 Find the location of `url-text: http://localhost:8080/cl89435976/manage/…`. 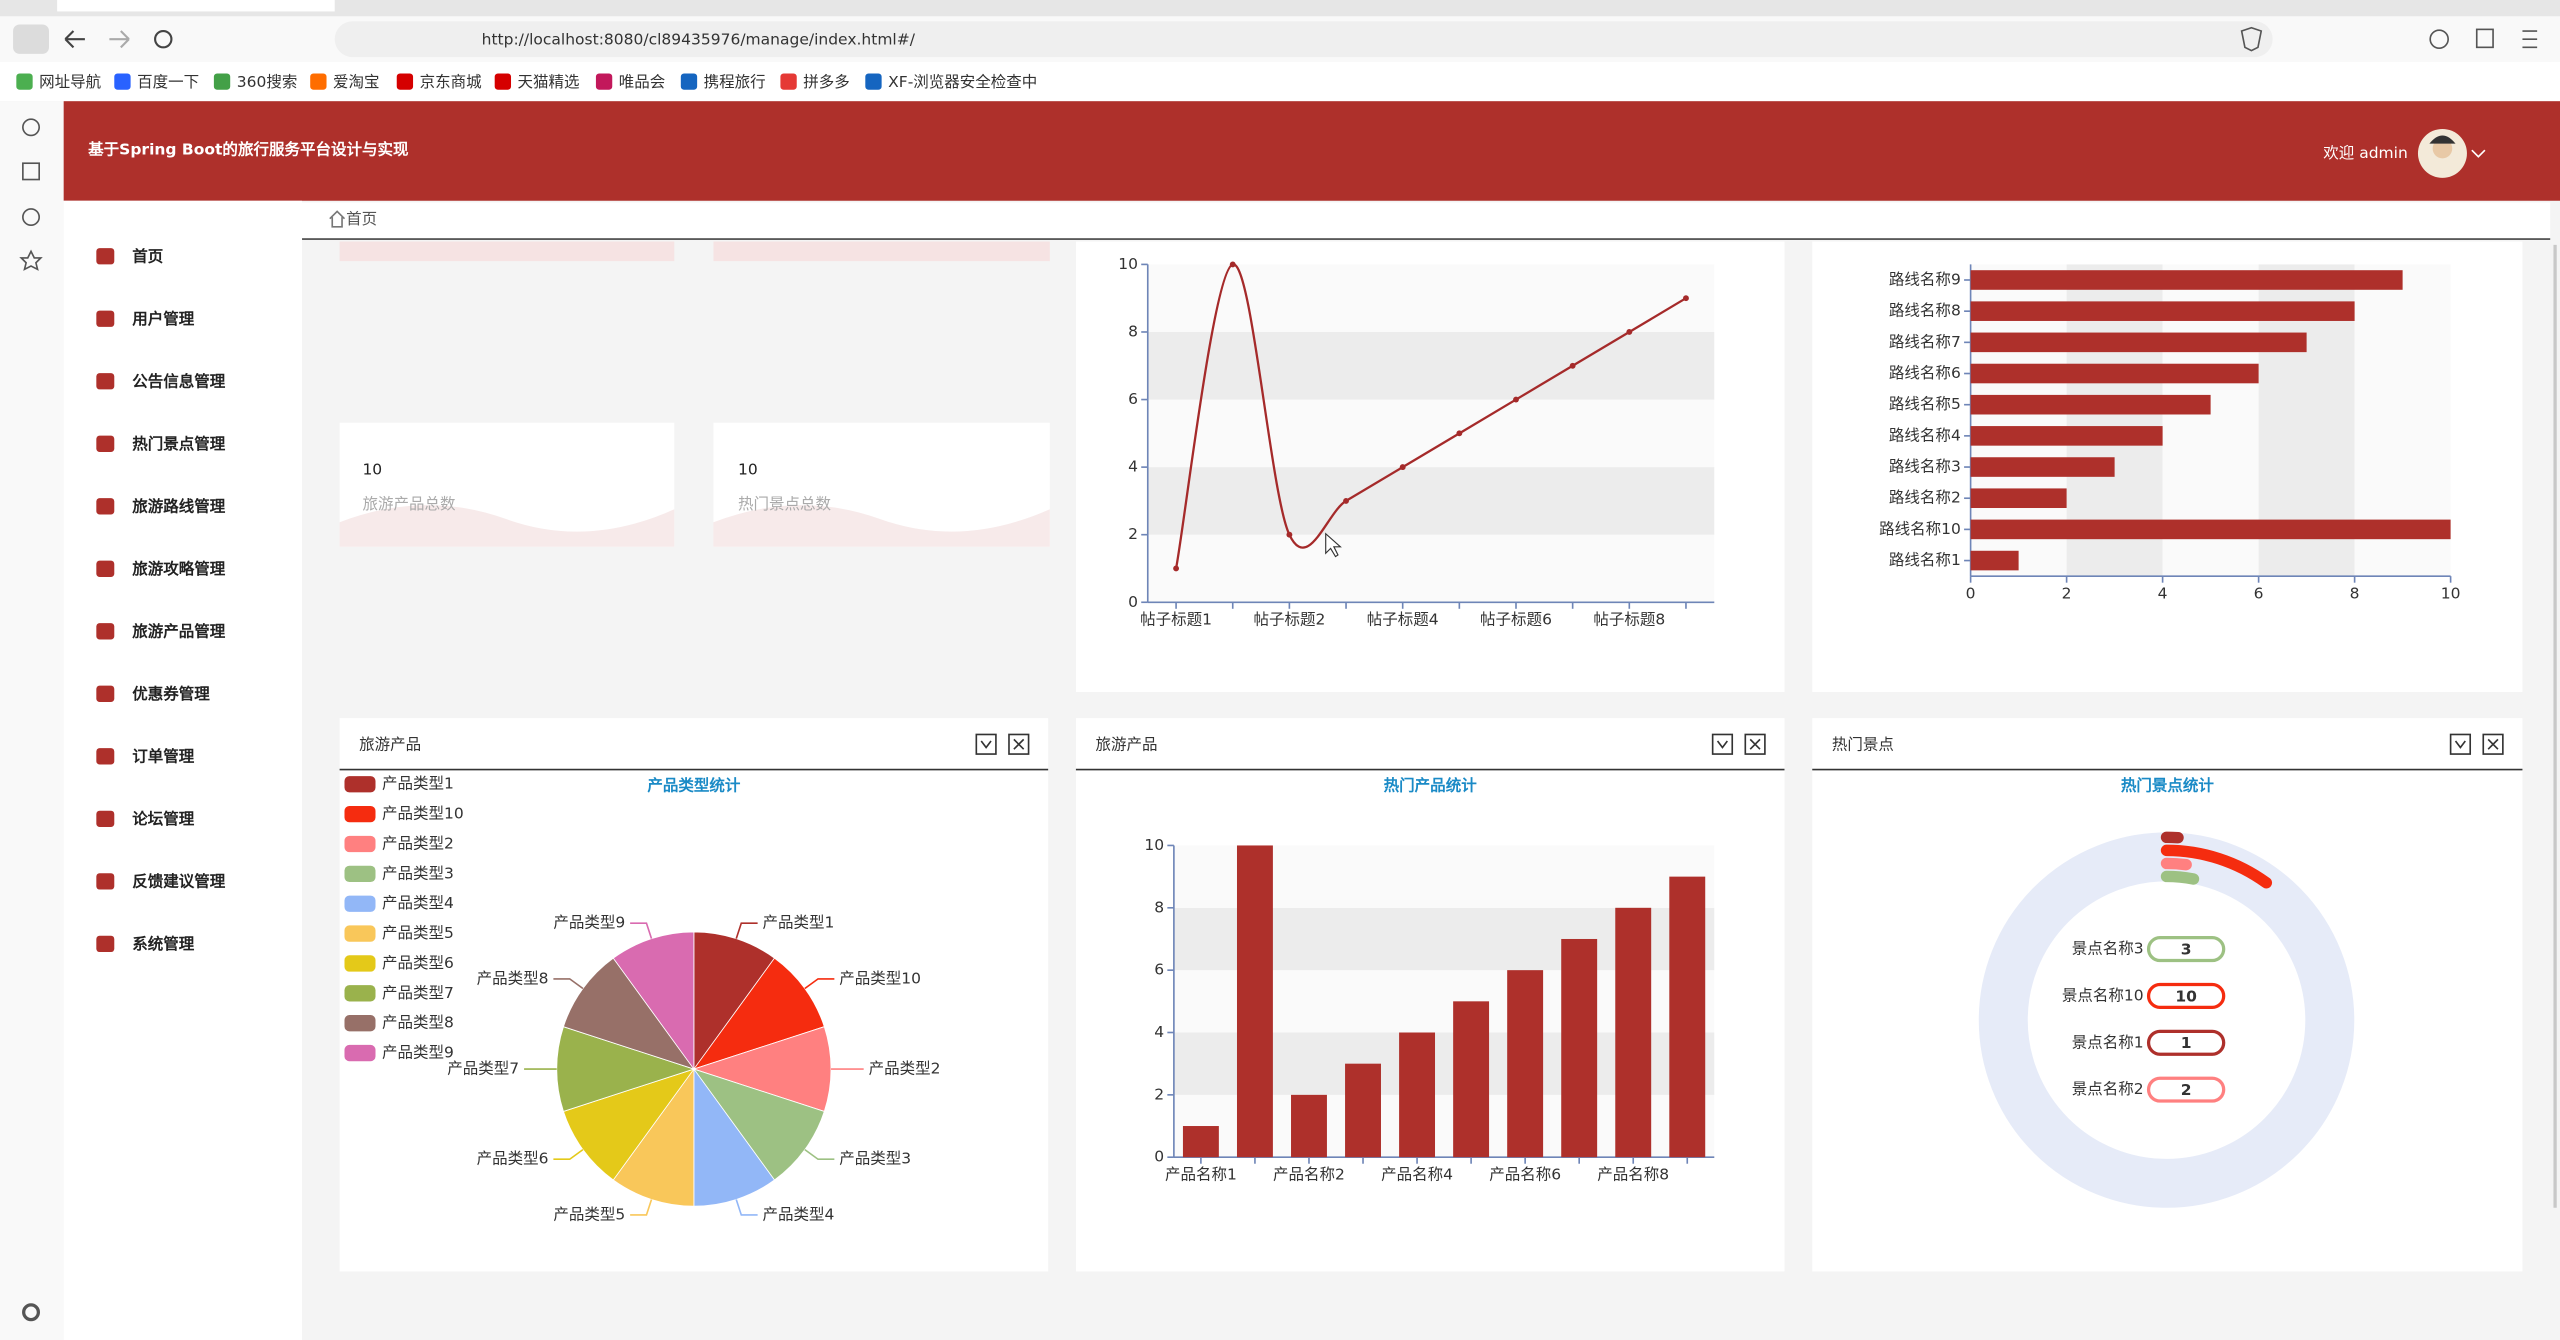

url-text: http://localhost:8080/cl89435976/manage/… is located at coordinates (699, 39).